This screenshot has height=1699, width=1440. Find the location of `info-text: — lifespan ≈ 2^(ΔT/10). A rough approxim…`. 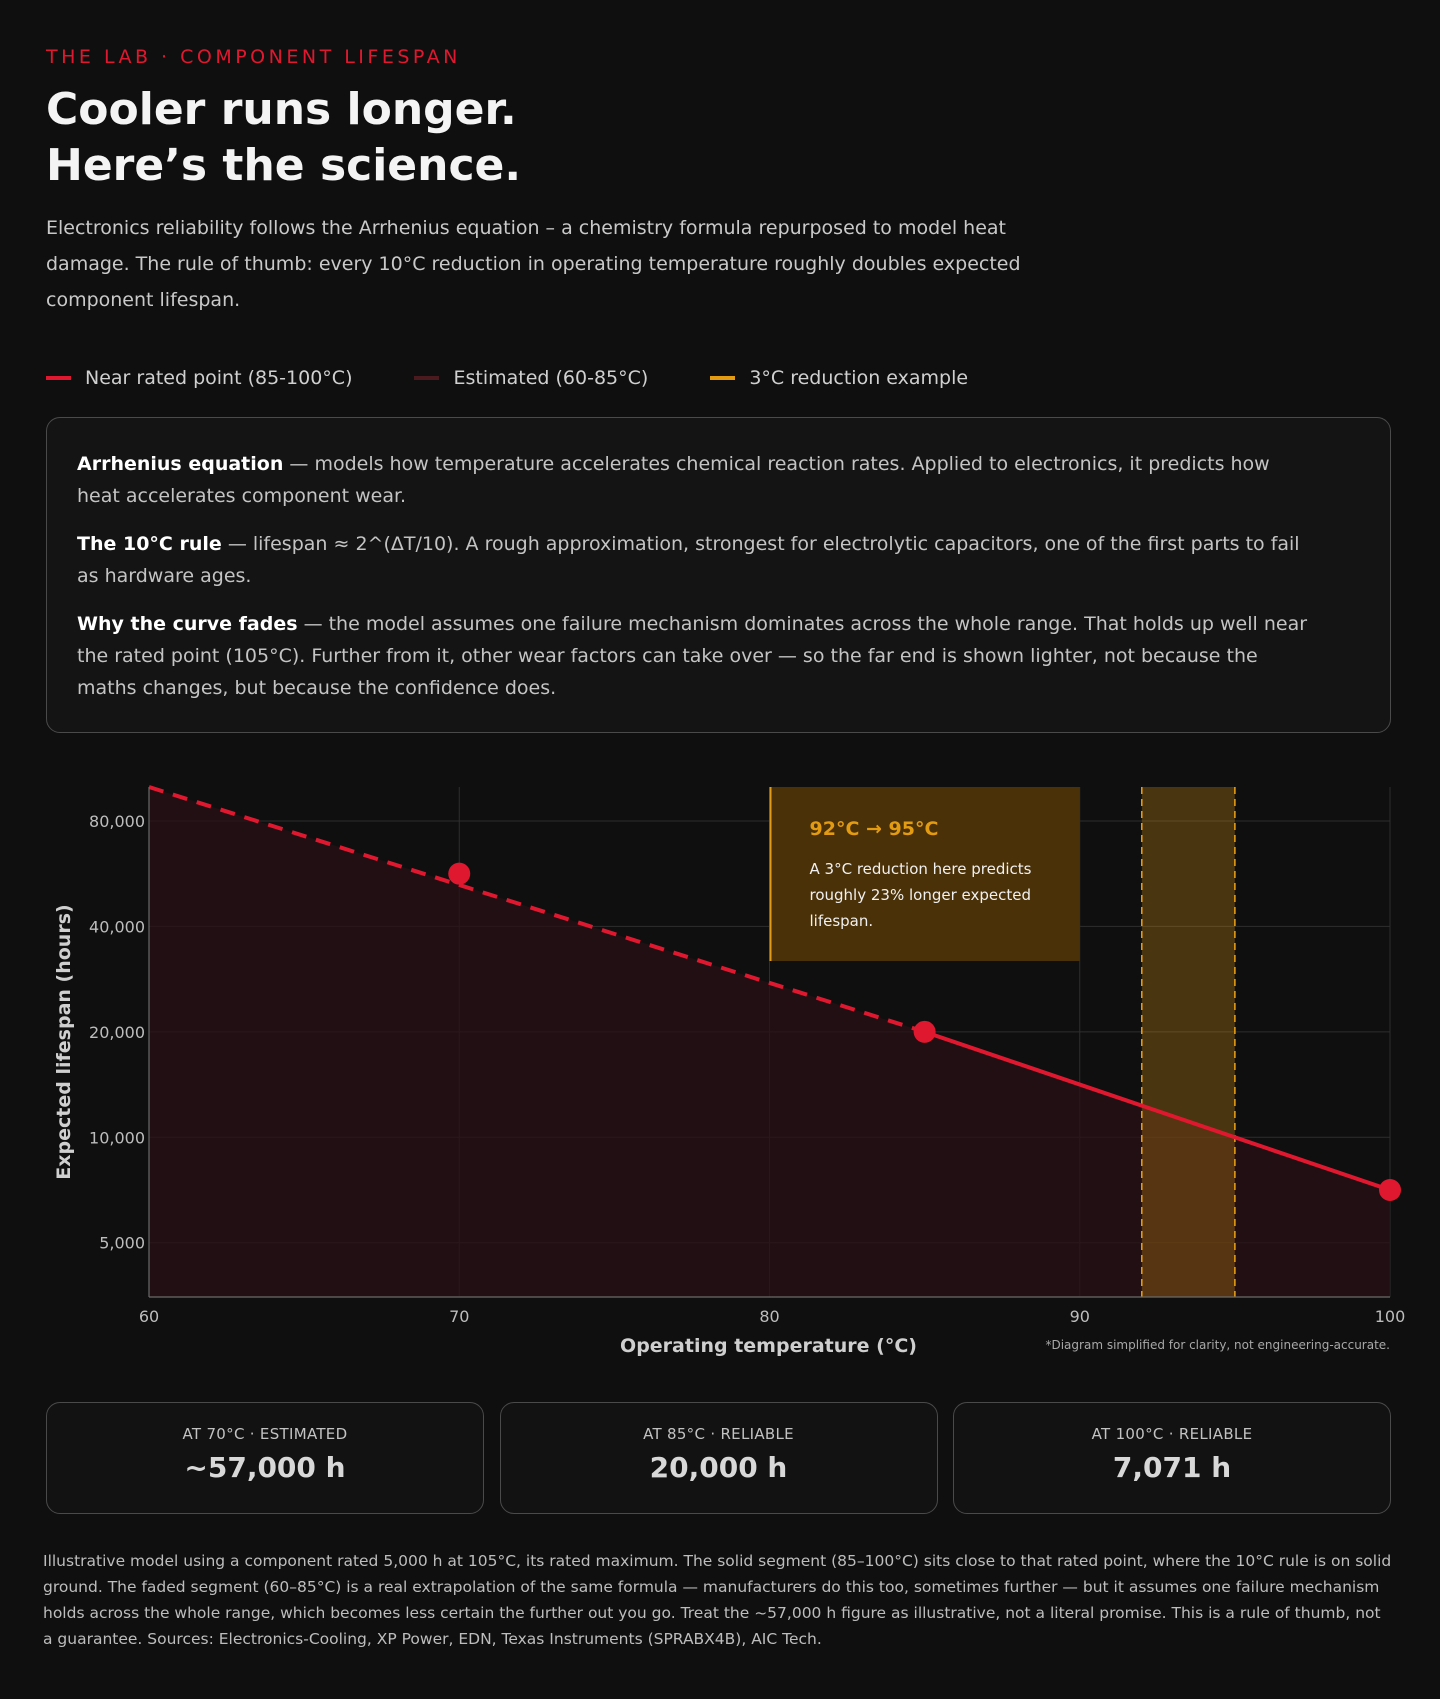

info-text: — lifespan ≈ 2^(ΔT/10). A rough approxim… is located at coordinates (688, 560).